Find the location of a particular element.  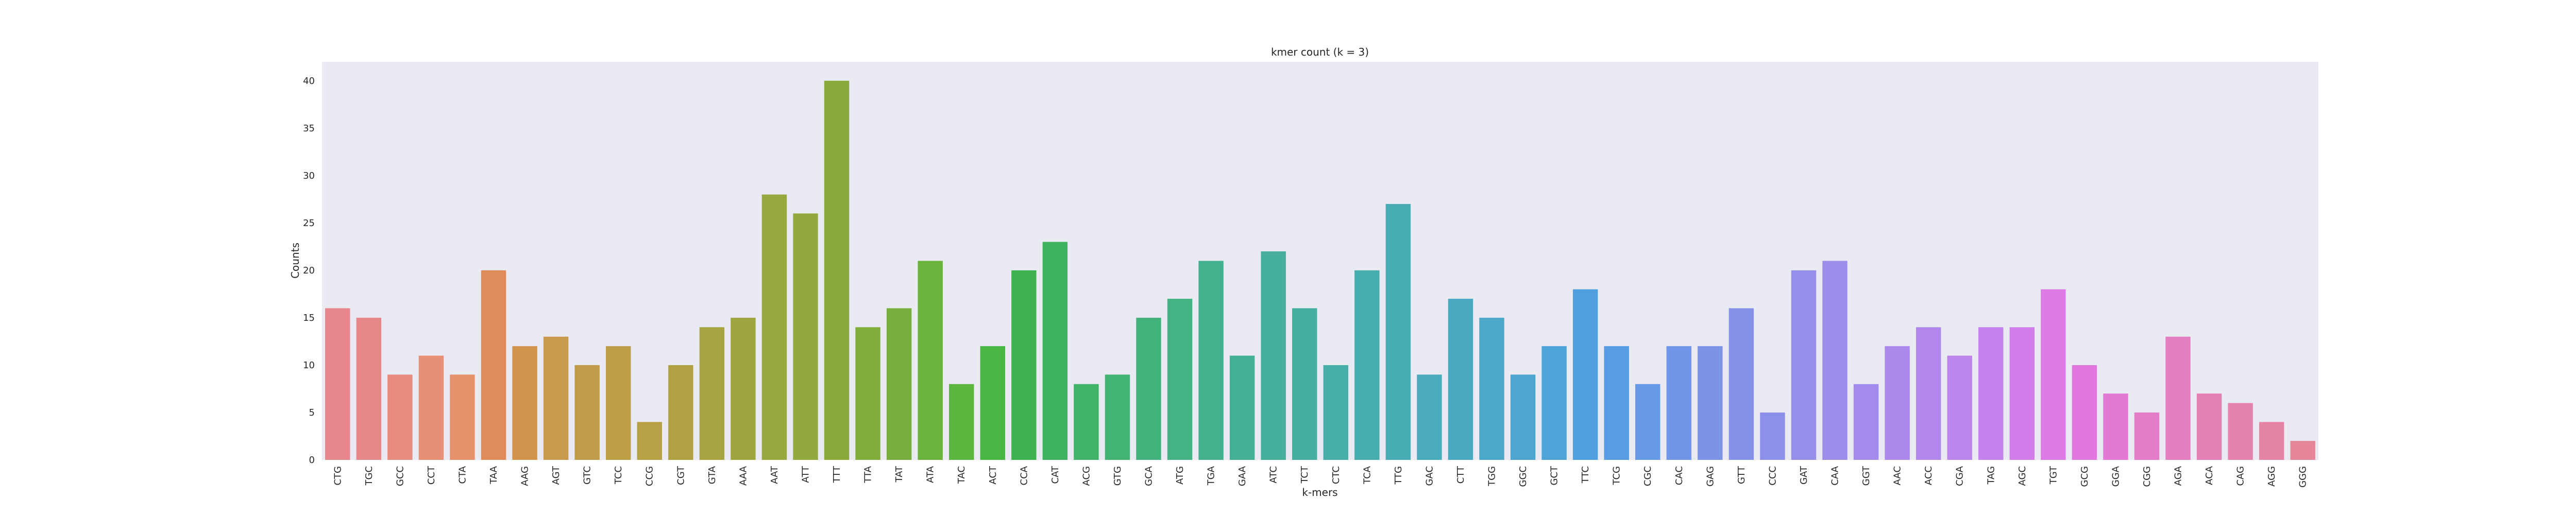

x-tick-label-caa: CAA is located at coordinates (1835, 476).